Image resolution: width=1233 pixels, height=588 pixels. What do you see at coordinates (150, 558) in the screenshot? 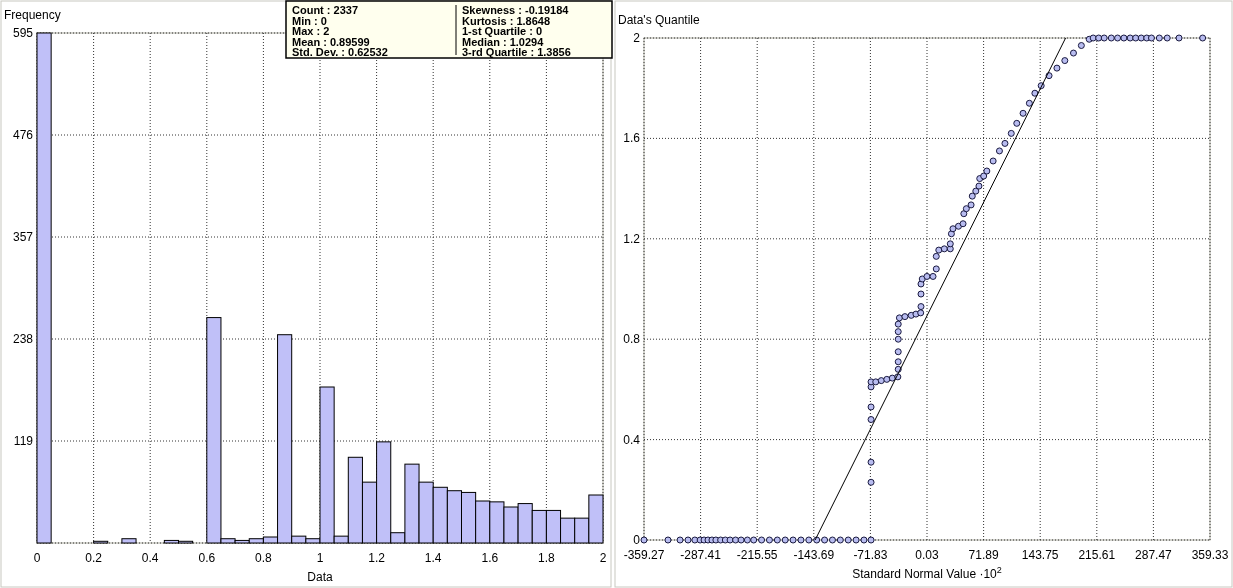
I see `x-tick-label: 0.4` at bounding box center [150, 558].